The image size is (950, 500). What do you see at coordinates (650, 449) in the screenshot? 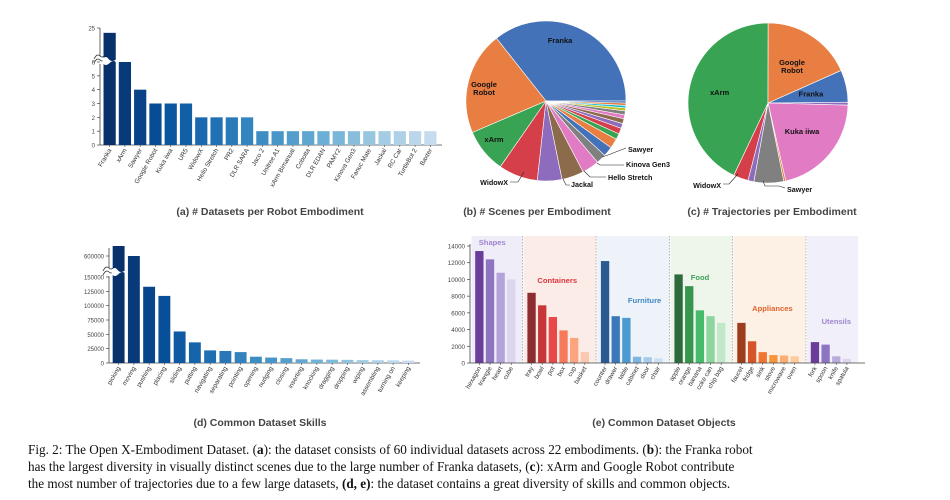
I see `caption-bold-ref: b` at bounding box center [650, 449].